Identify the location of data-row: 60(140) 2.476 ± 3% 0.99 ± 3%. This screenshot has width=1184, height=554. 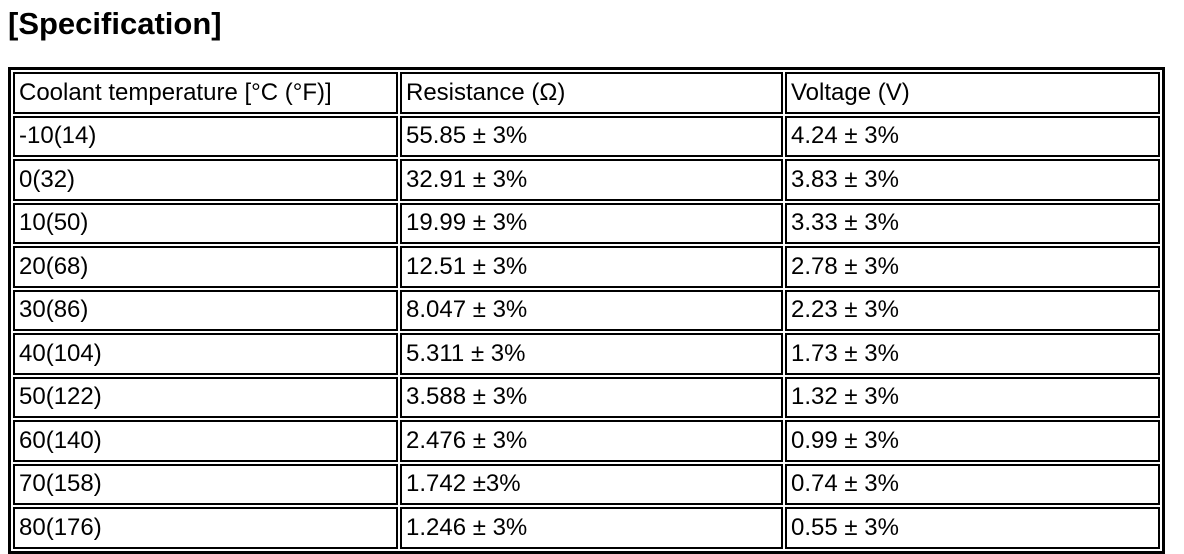
(586, 441).